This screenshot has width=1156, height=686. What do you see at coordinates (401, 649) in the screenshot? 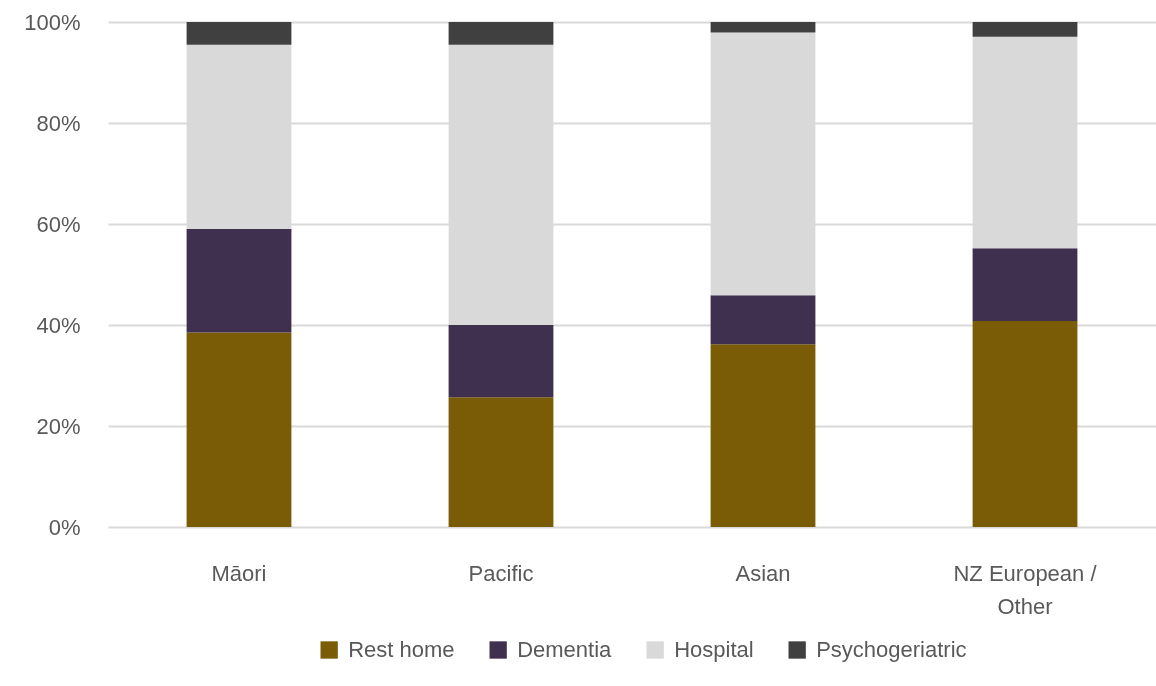
I see `legend-label: Rest home` at bounding box center [401, 649].